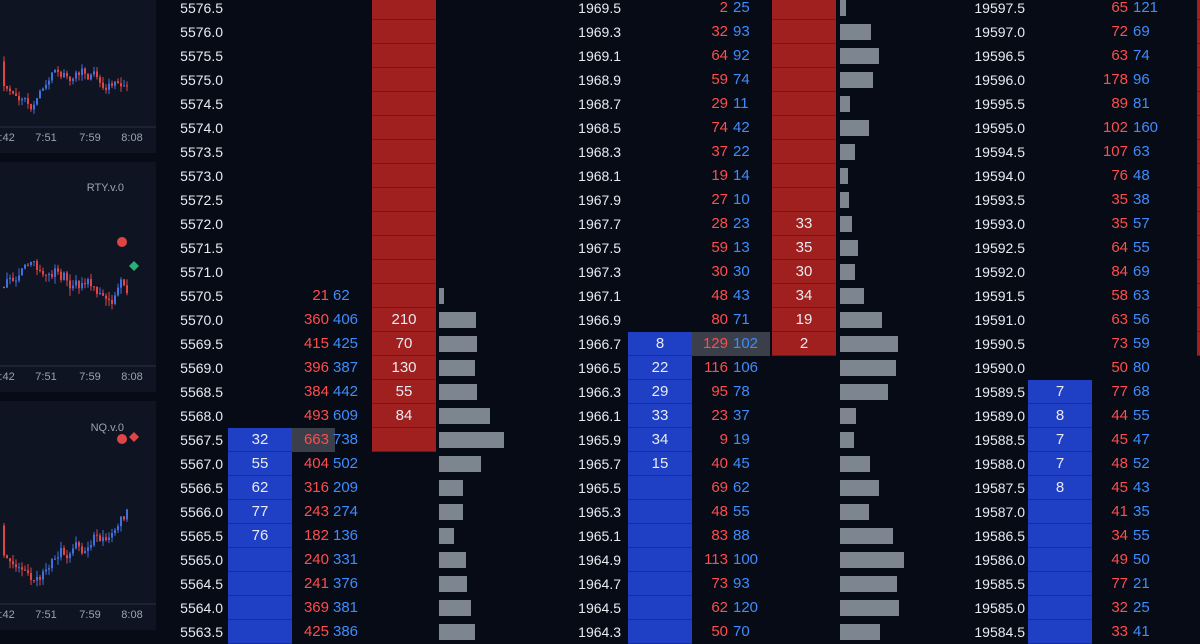 The height and width of the screenshot is (644, 1200). What do you see at coordinates (599, 560) in the screenshot?
I see `price-cell: 1964.9` at bounding box center [599, 560].